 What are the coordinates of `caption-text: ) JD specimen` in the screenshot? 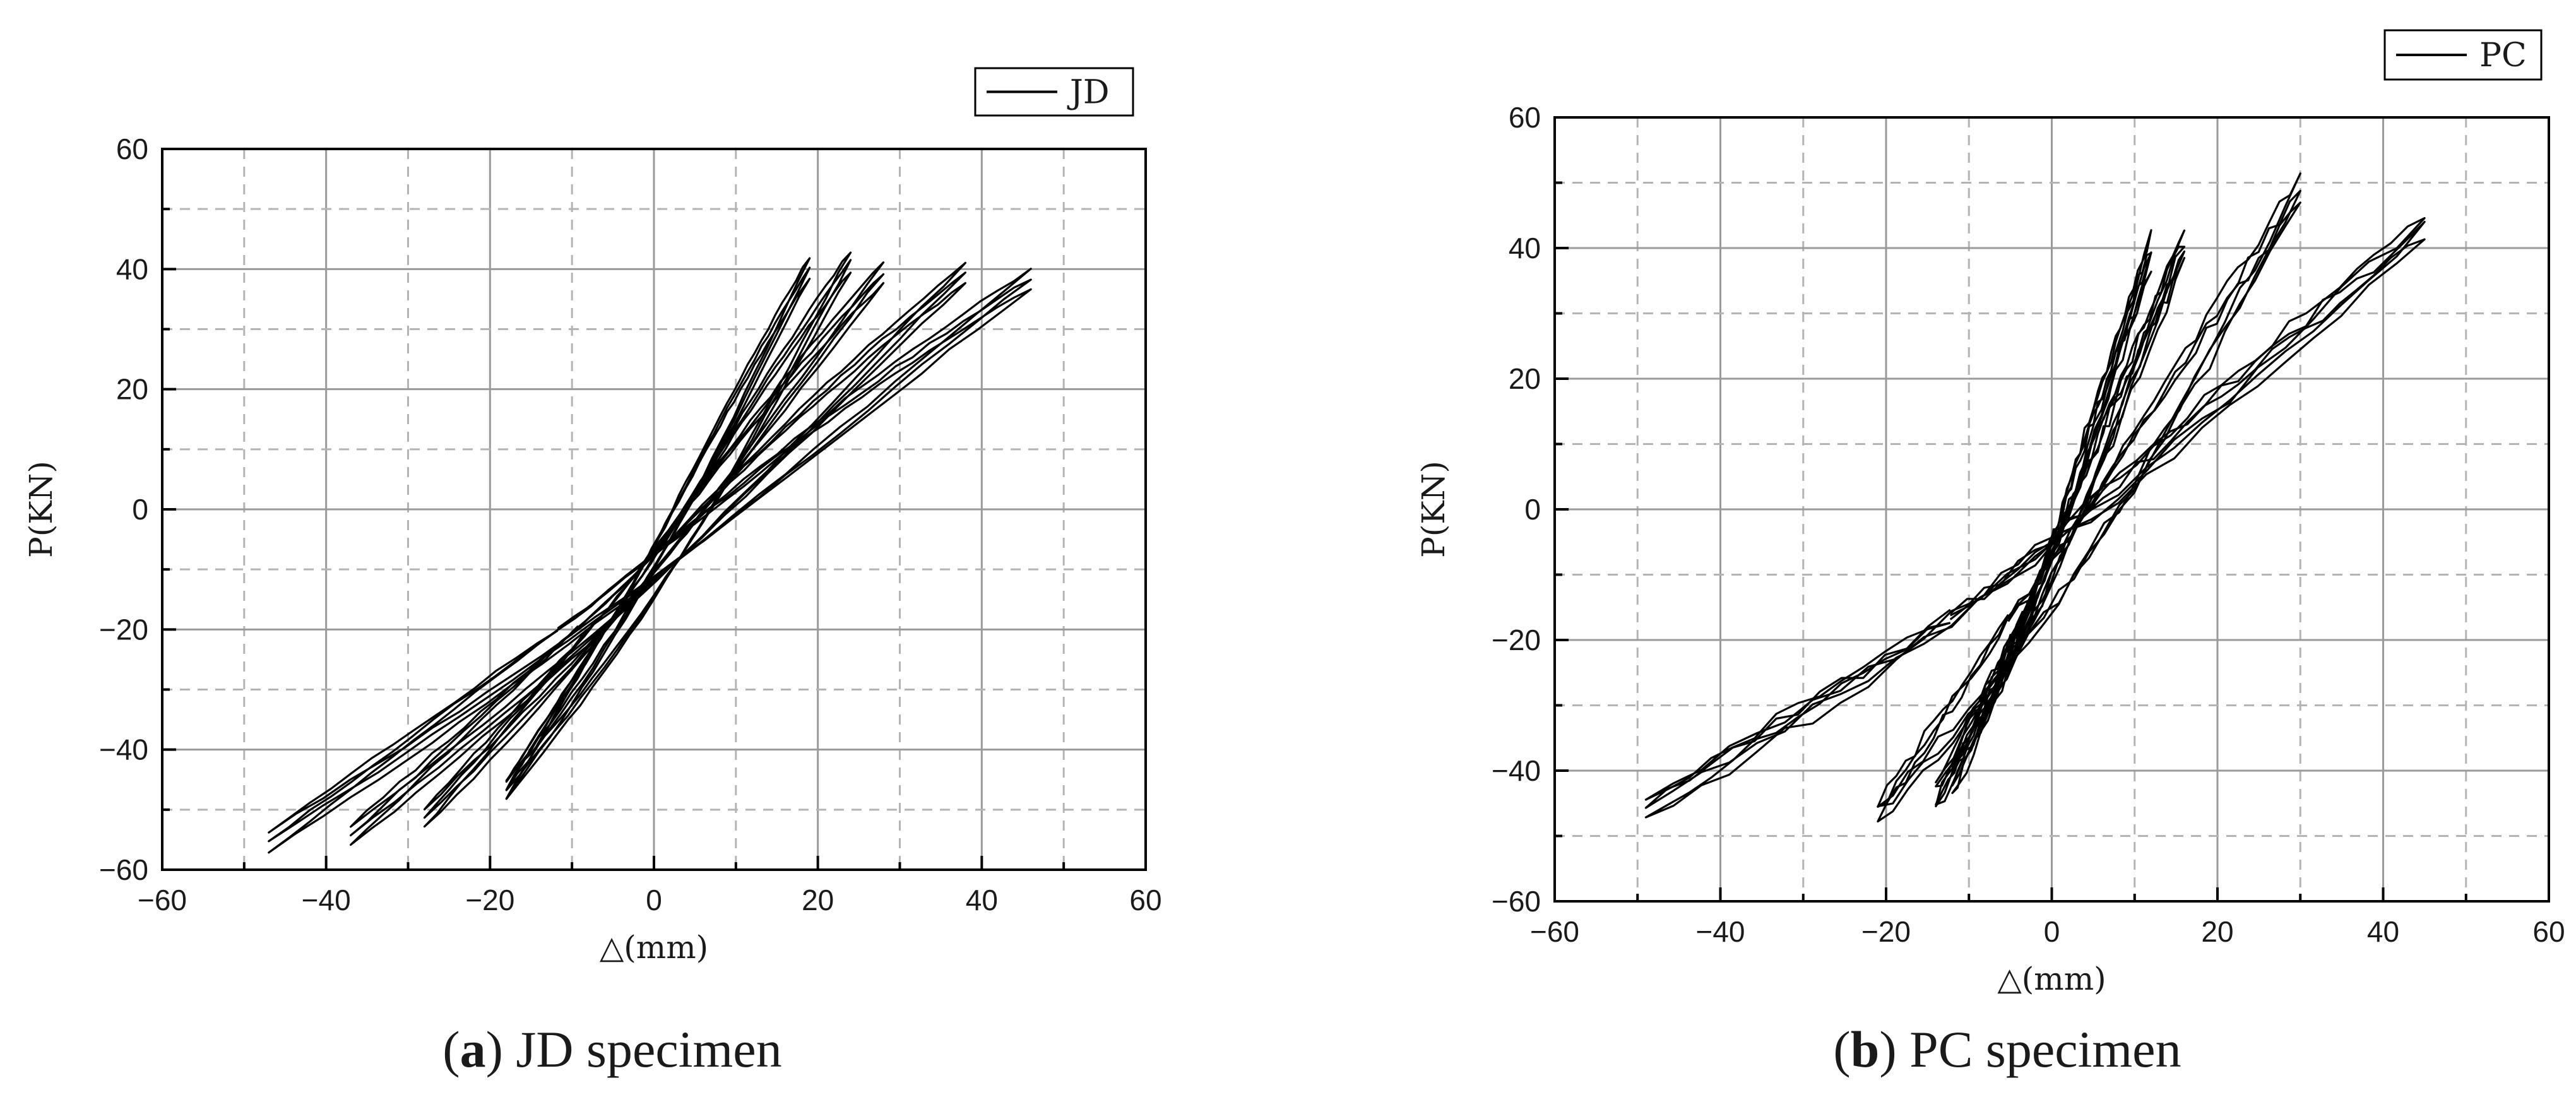 It's located at (634, 1049).